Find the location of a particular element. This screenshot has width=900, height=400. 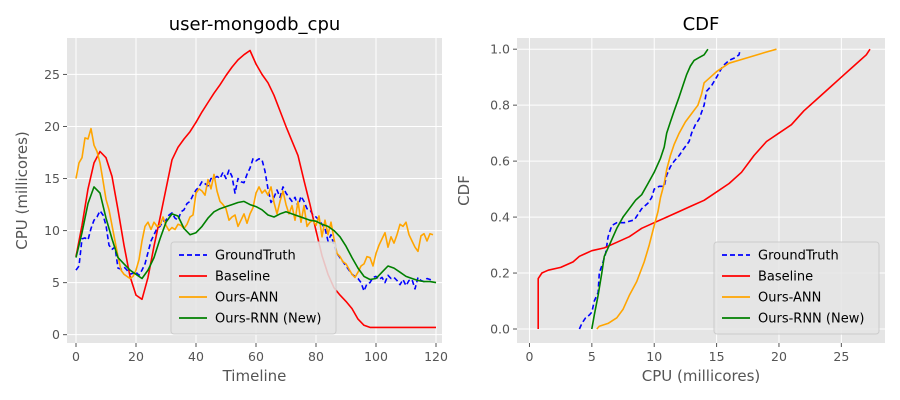

y-tick-label-right: 0.0 is located at coordinates (500, 329).